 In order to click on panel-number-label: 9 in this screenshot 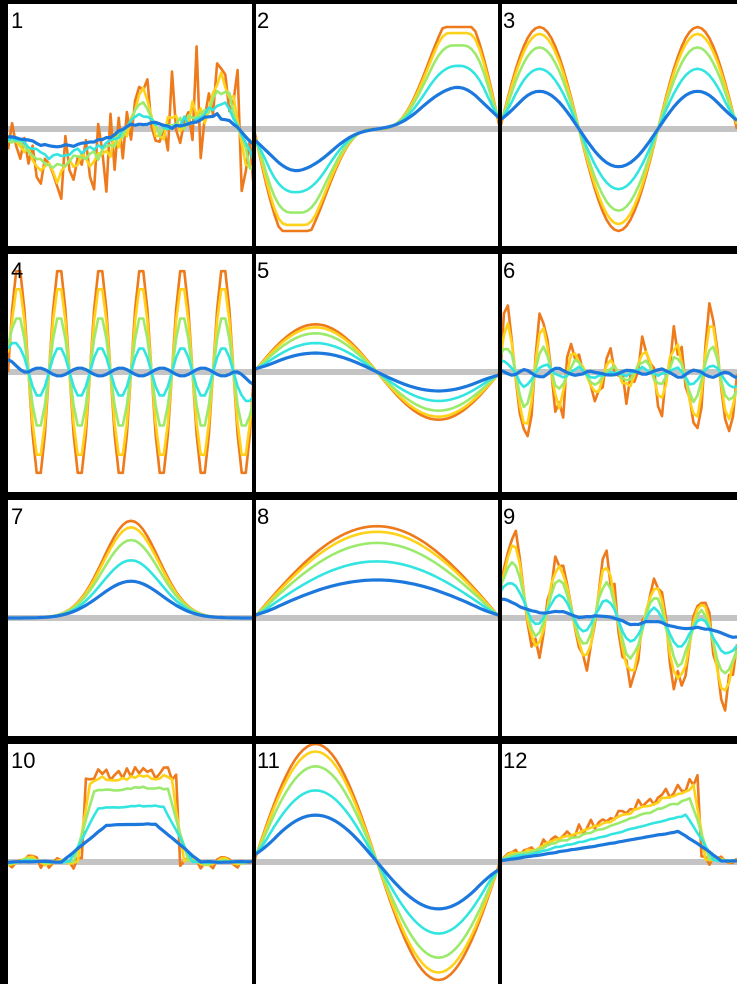, I will do `click(509, 516)`.